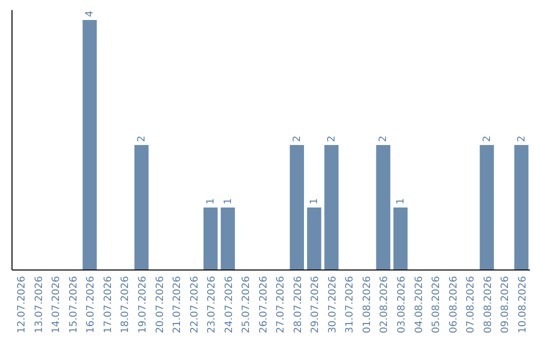 This screenshot has width=540, height=340. What do you see at coordinates (56, 305) in the screenshot?
I see `x-tick-label: 14.07.2026` at bounding box center [56, 305].